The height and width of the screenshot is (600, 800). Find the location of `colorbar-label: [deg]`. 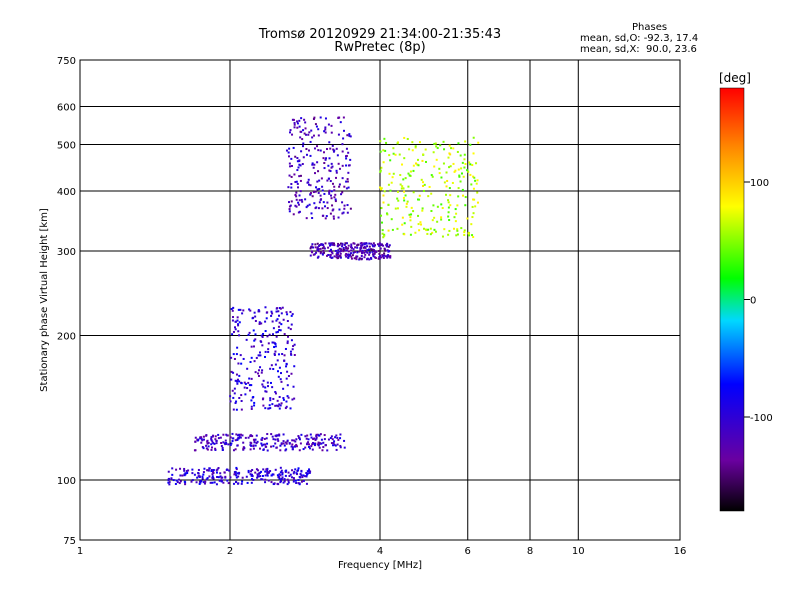

colorbar-label: [deg] is located at coordinates (735, 78).